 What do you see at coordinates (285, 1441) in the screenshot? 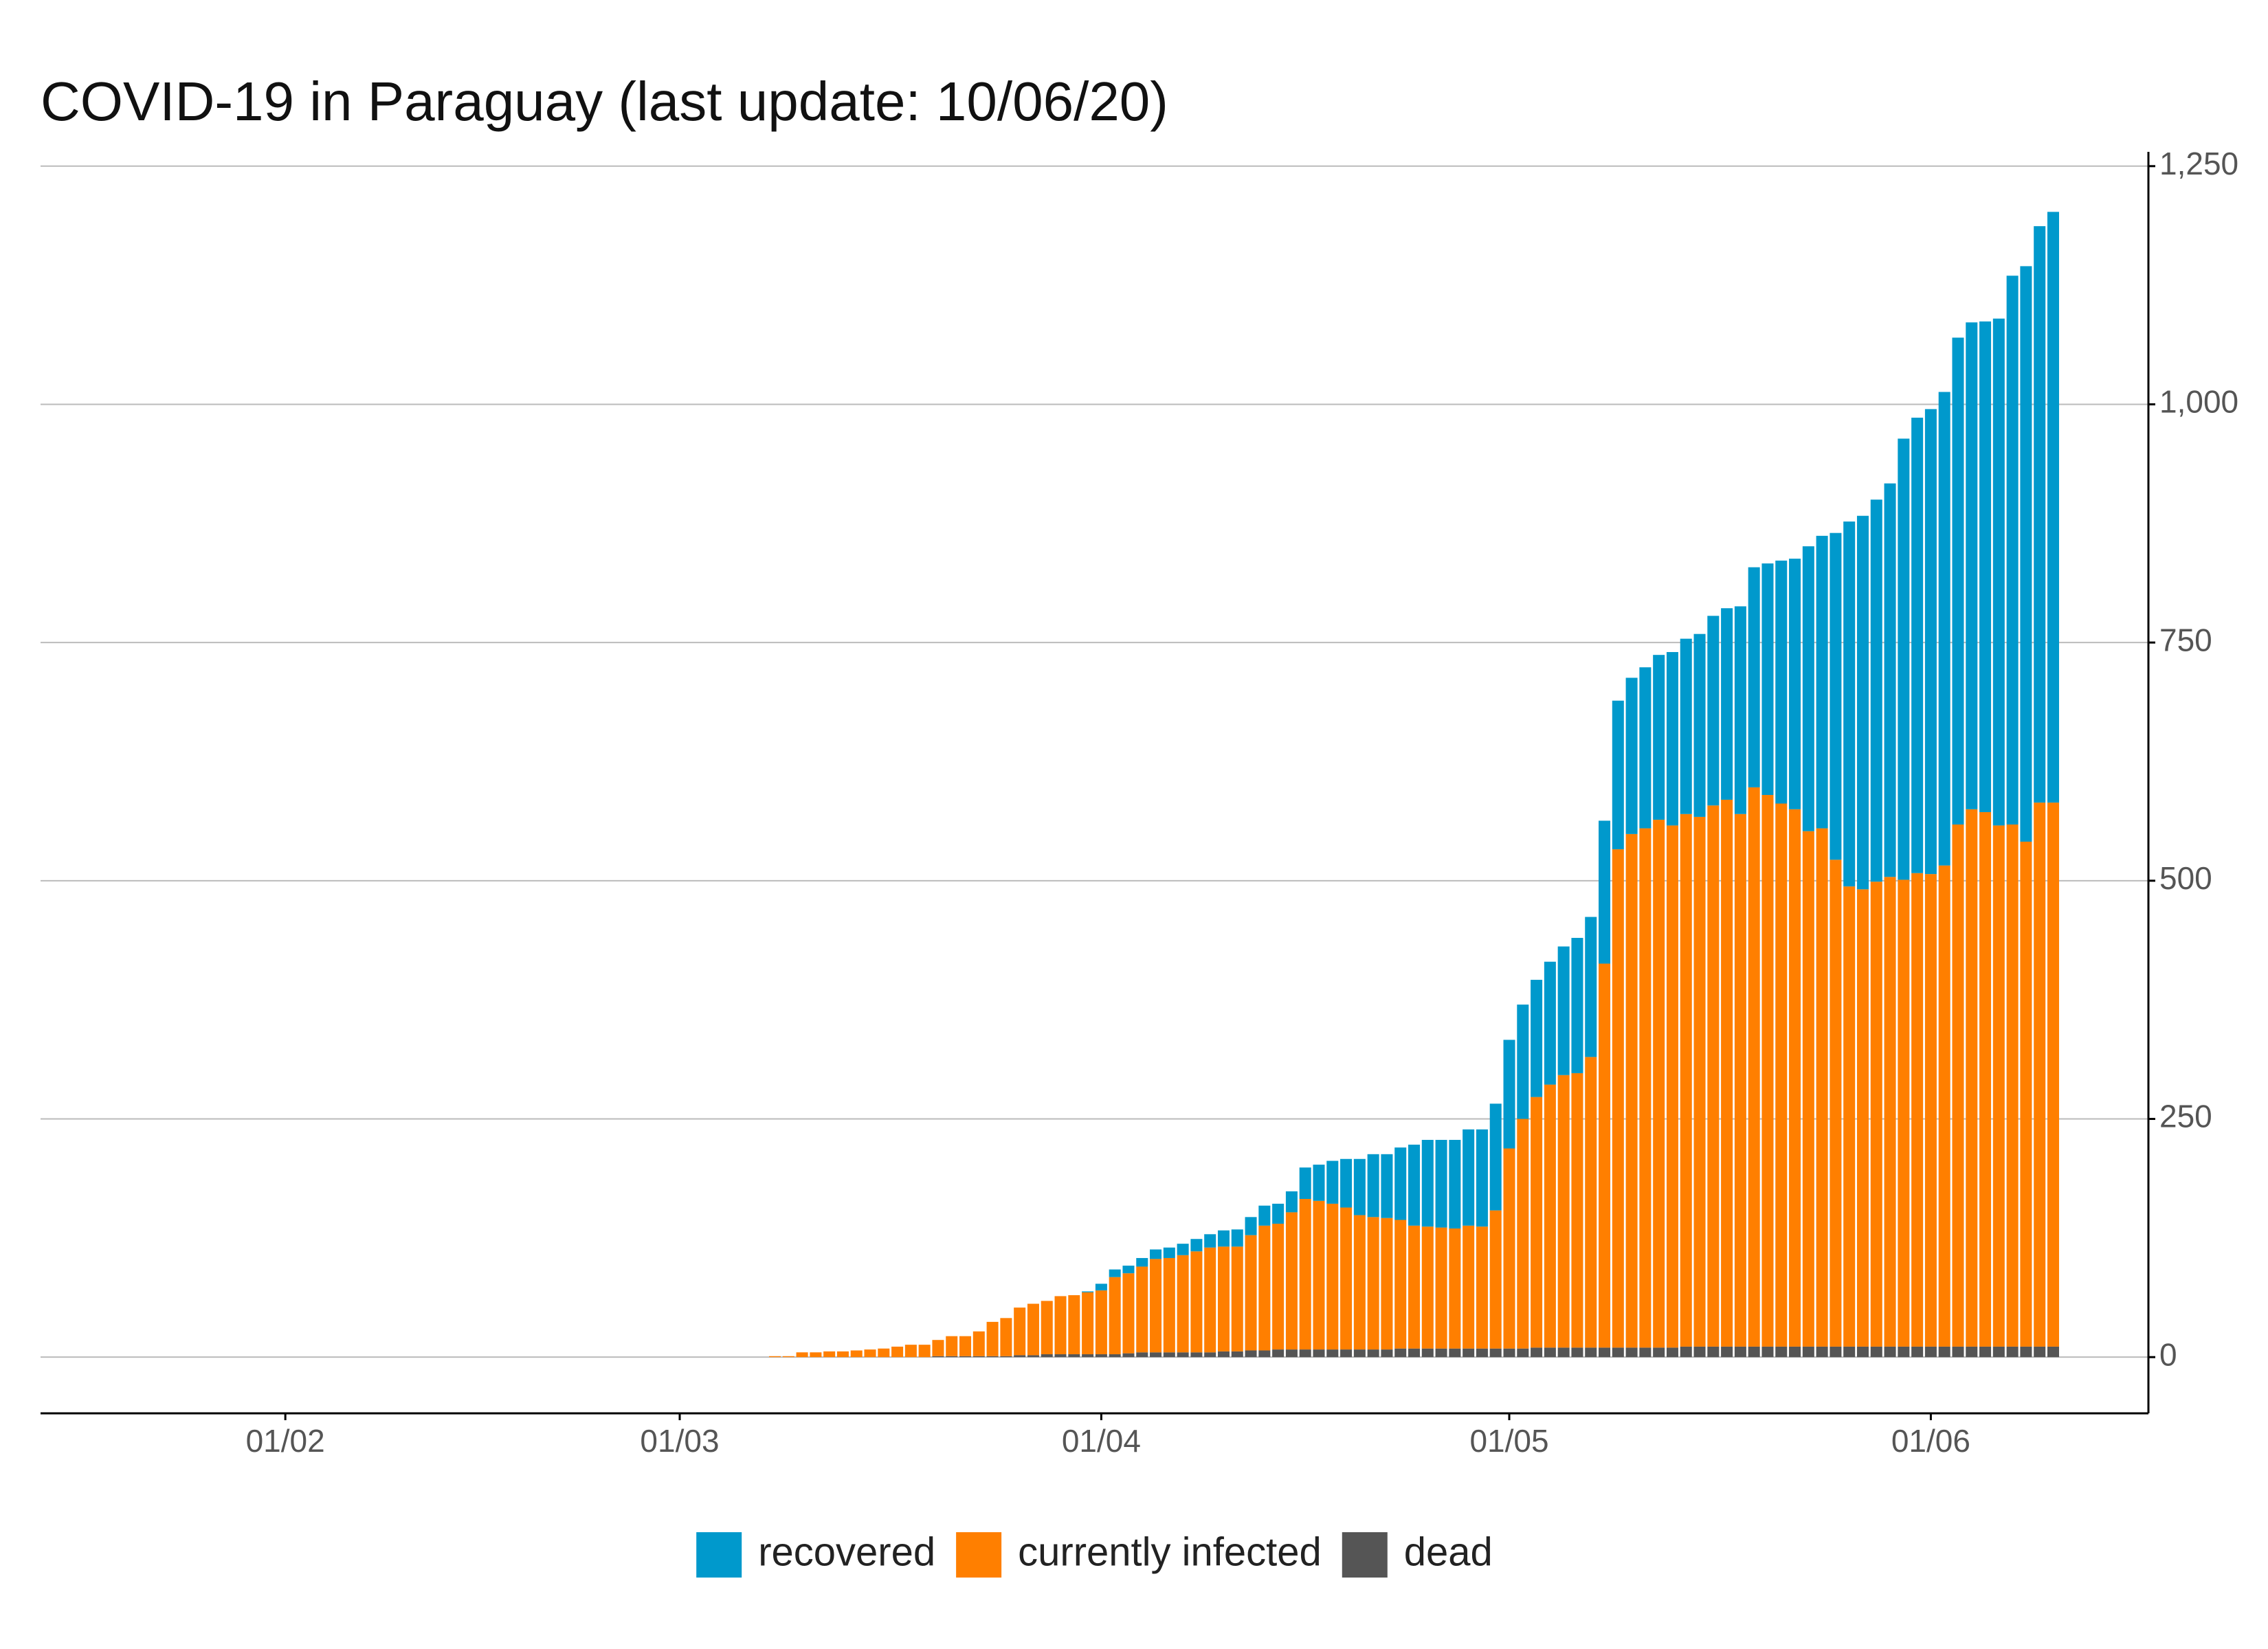
I see `x-tick-label: 01/02` at bounding box center [285, 1441].